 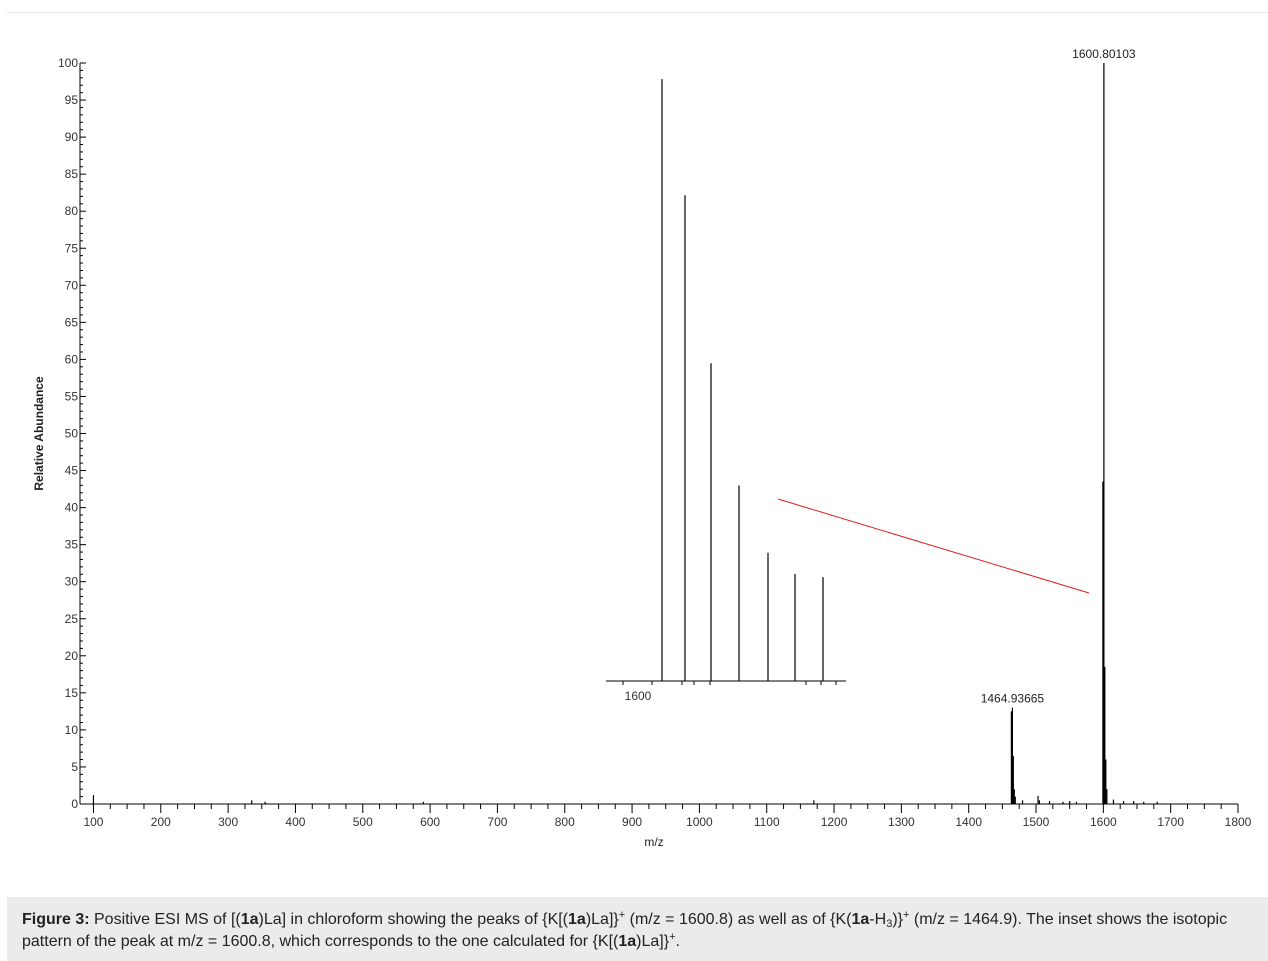 What do you see at coordinates (72, 545) in the screenshot?
I see `y-tick-label: 35` at bounding box center [72, 545].